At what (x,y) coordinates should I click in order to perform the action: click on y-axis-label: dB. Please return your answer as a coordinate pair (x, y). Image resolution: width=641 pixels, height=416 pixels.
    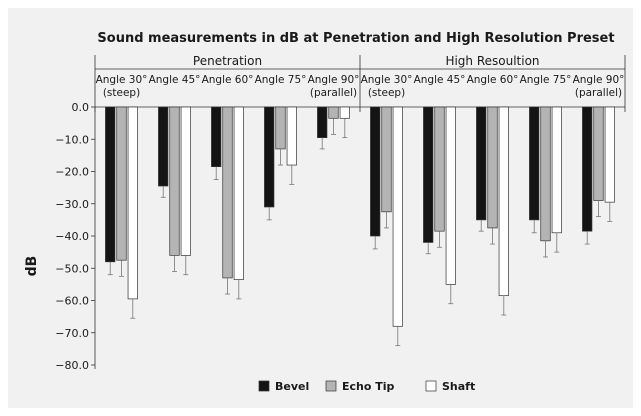
    Looking at the image, I should click on (32, 266).